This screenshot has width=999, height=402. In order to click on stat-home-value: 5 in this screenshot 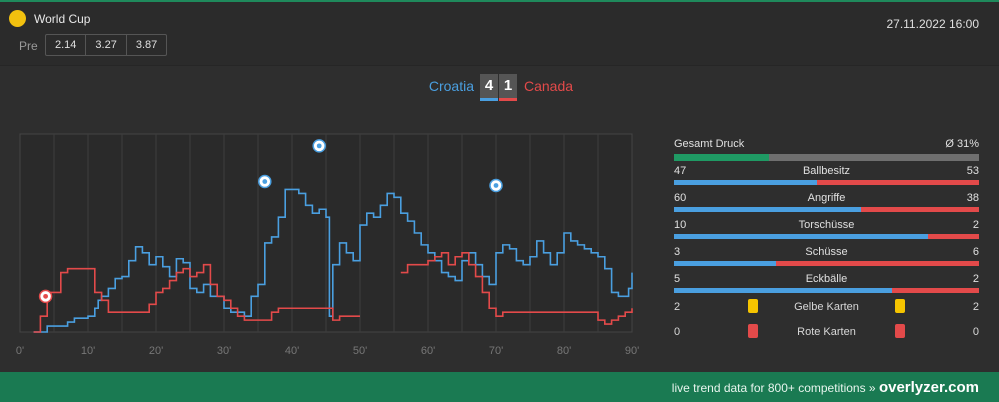, I will do `click(677, 279)`.